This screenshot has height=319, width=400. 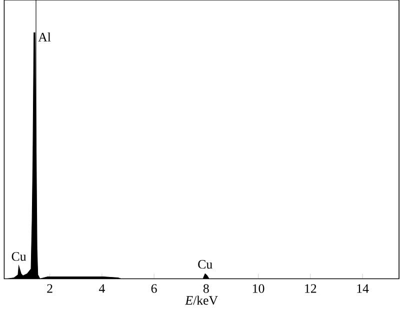 I want to click on annotation: Al, so click(x=44, y=37).